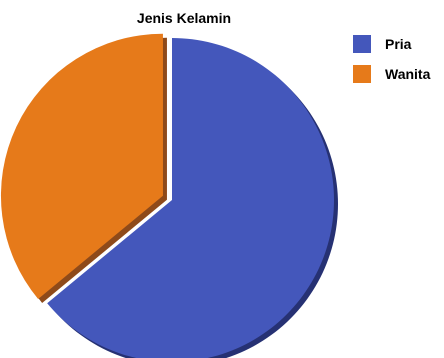 The height and width of the screenshot is (358, 444). What do you see at coordinates (184, 18) in the screenshot?
I see `chart-title: Jenis Kelamin` at bounding box center [184, 18].